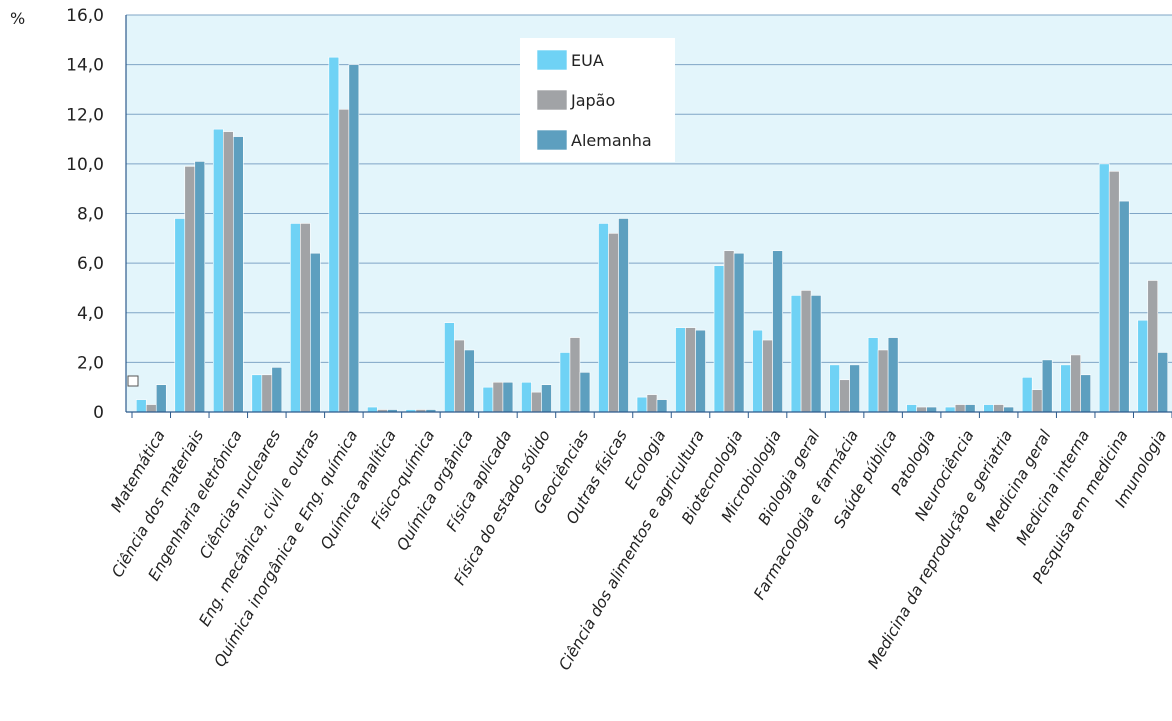 Image resolution: width=1172 pixels, height=721 pixels. I want to click on legend: EUA Japão Alemanha, so click(597, 100).